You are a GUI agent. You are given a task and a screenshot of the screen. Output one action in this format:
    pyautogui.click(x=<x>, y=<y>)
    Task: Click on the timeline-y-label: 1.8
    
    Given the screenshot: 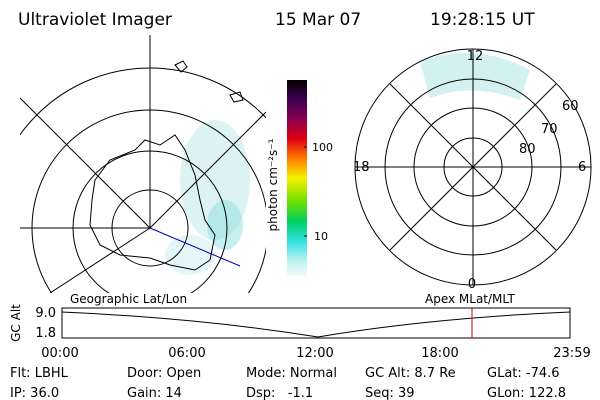 What is the action you would take?
    pyautogui.click(x=45, y=333)
    